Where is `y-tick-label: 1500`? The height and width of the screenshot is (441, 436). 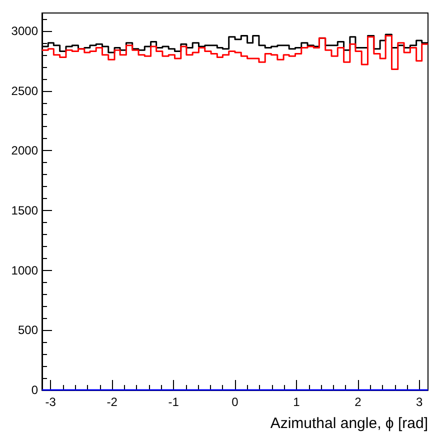
y-tick-label: 1500 is located at coordinates (24, 210).